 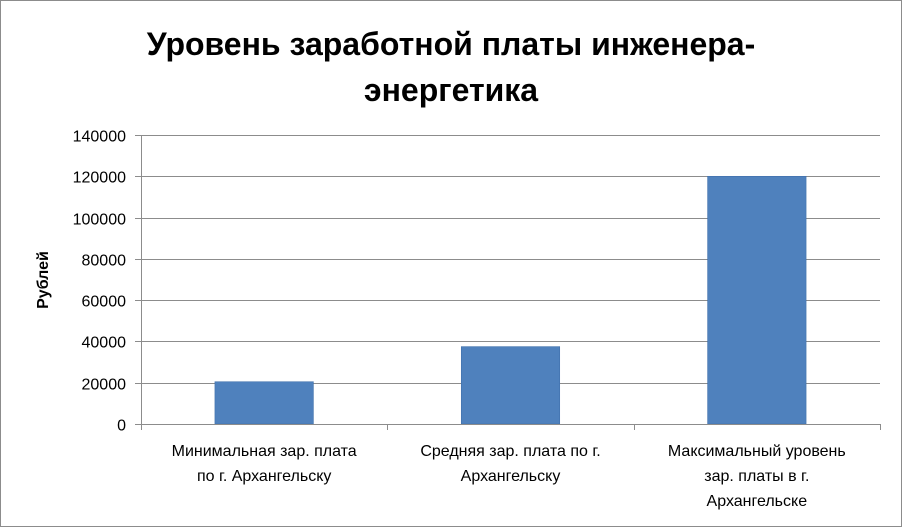 What do you see at coordinates (99, 282) in the screenshot?
I see `y-tick-labels: 0 20000 40000 60000 80000 100000 120000 140000` at bounding box center [99, 282].